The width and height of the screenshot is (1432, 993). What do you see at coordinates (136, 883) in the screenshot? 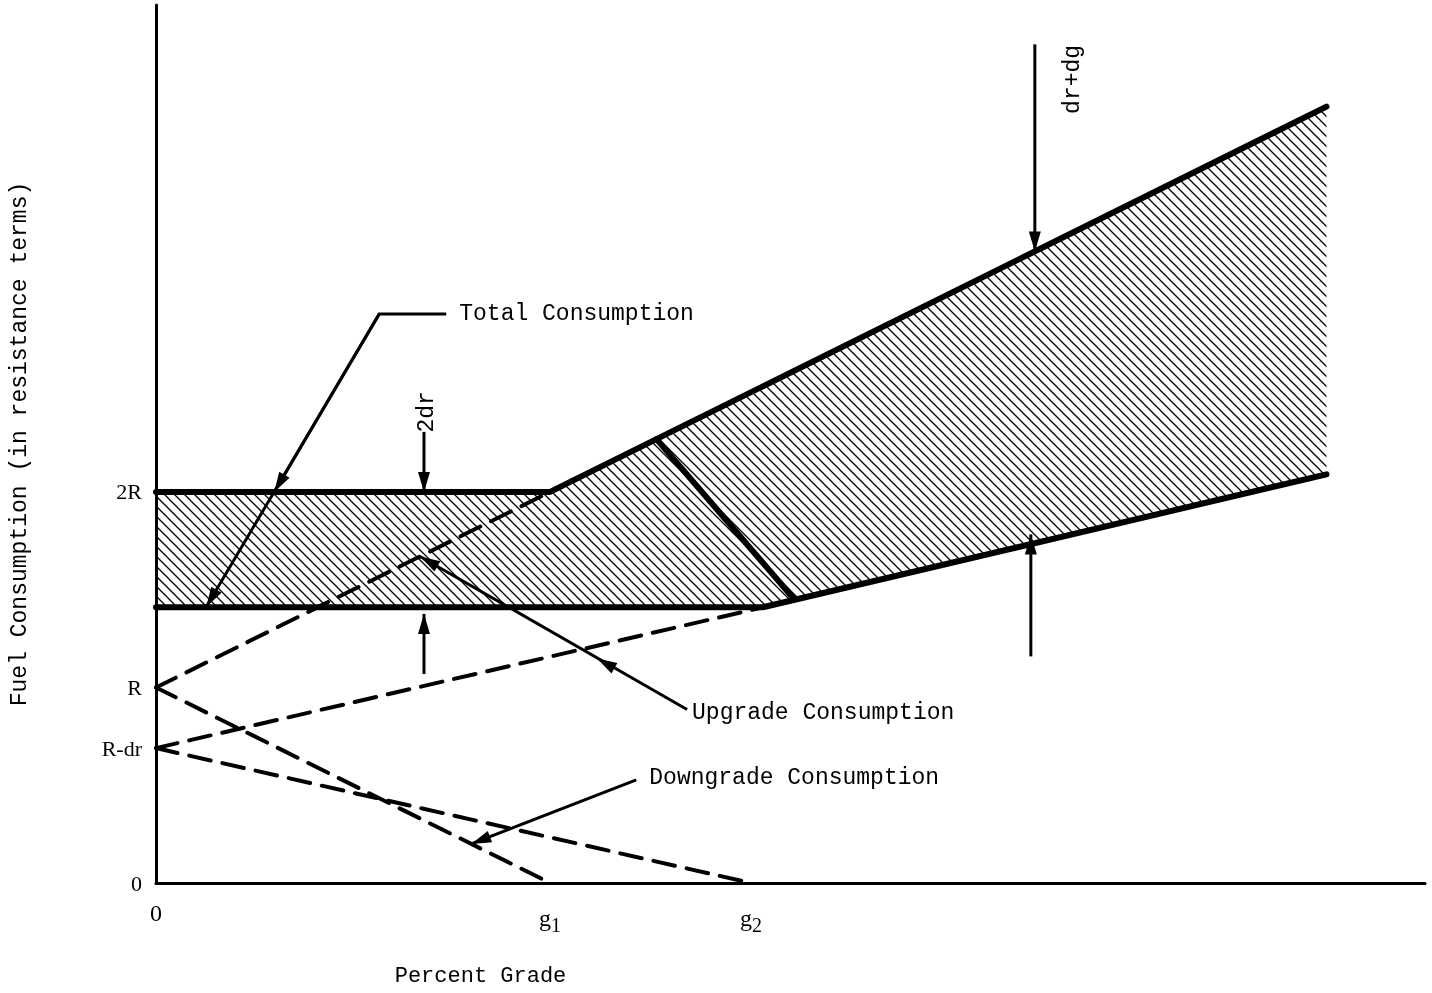
I see `y-tick-label: 0` at bounding box center [136, 883].